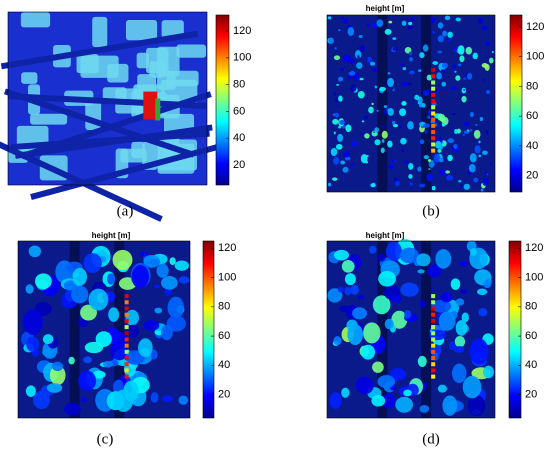  What do you see at coordinates (227, 248) in the screenshot?
I see `colorbar-tick-label: 120` at bounding box center [227, 248].